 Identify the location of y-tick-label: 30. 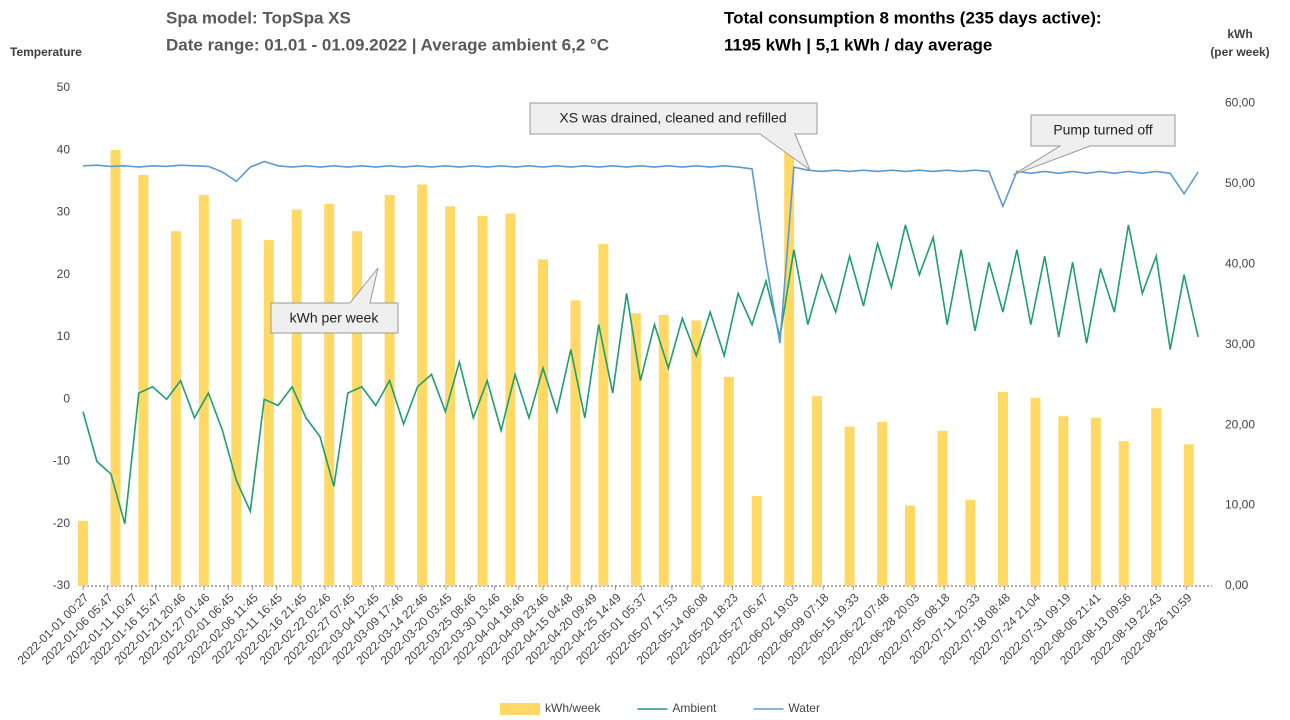
(64, 212).